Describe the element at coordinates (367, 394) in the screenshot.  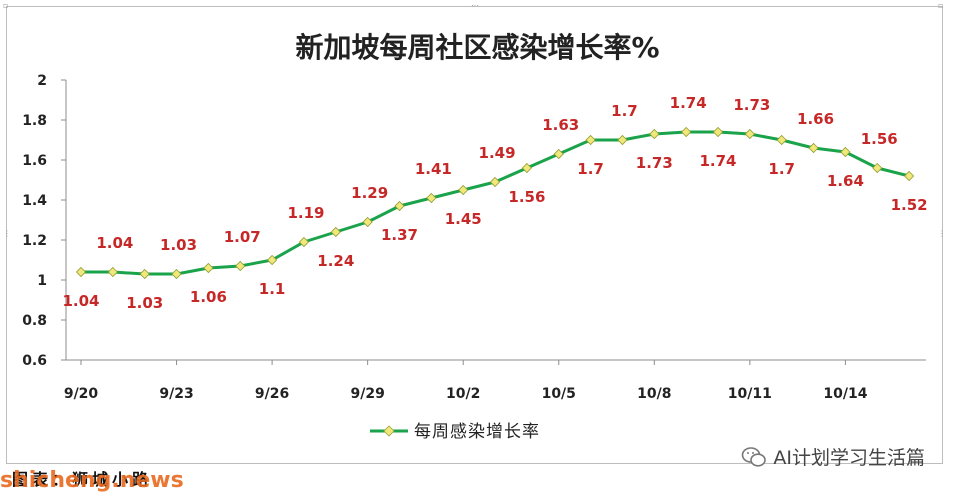
I see `x-tick-label: 9/29` at that location.